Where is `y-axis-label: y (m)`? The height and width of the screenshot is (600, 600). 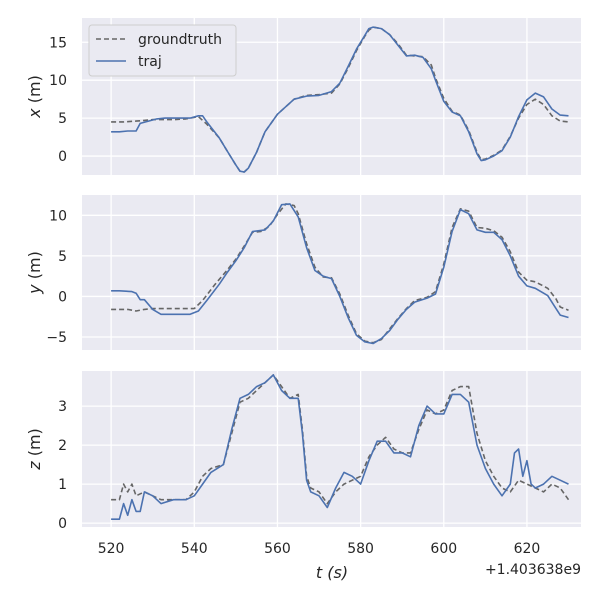
y-axis-label: y (m) is located at coordinates (34, 273).